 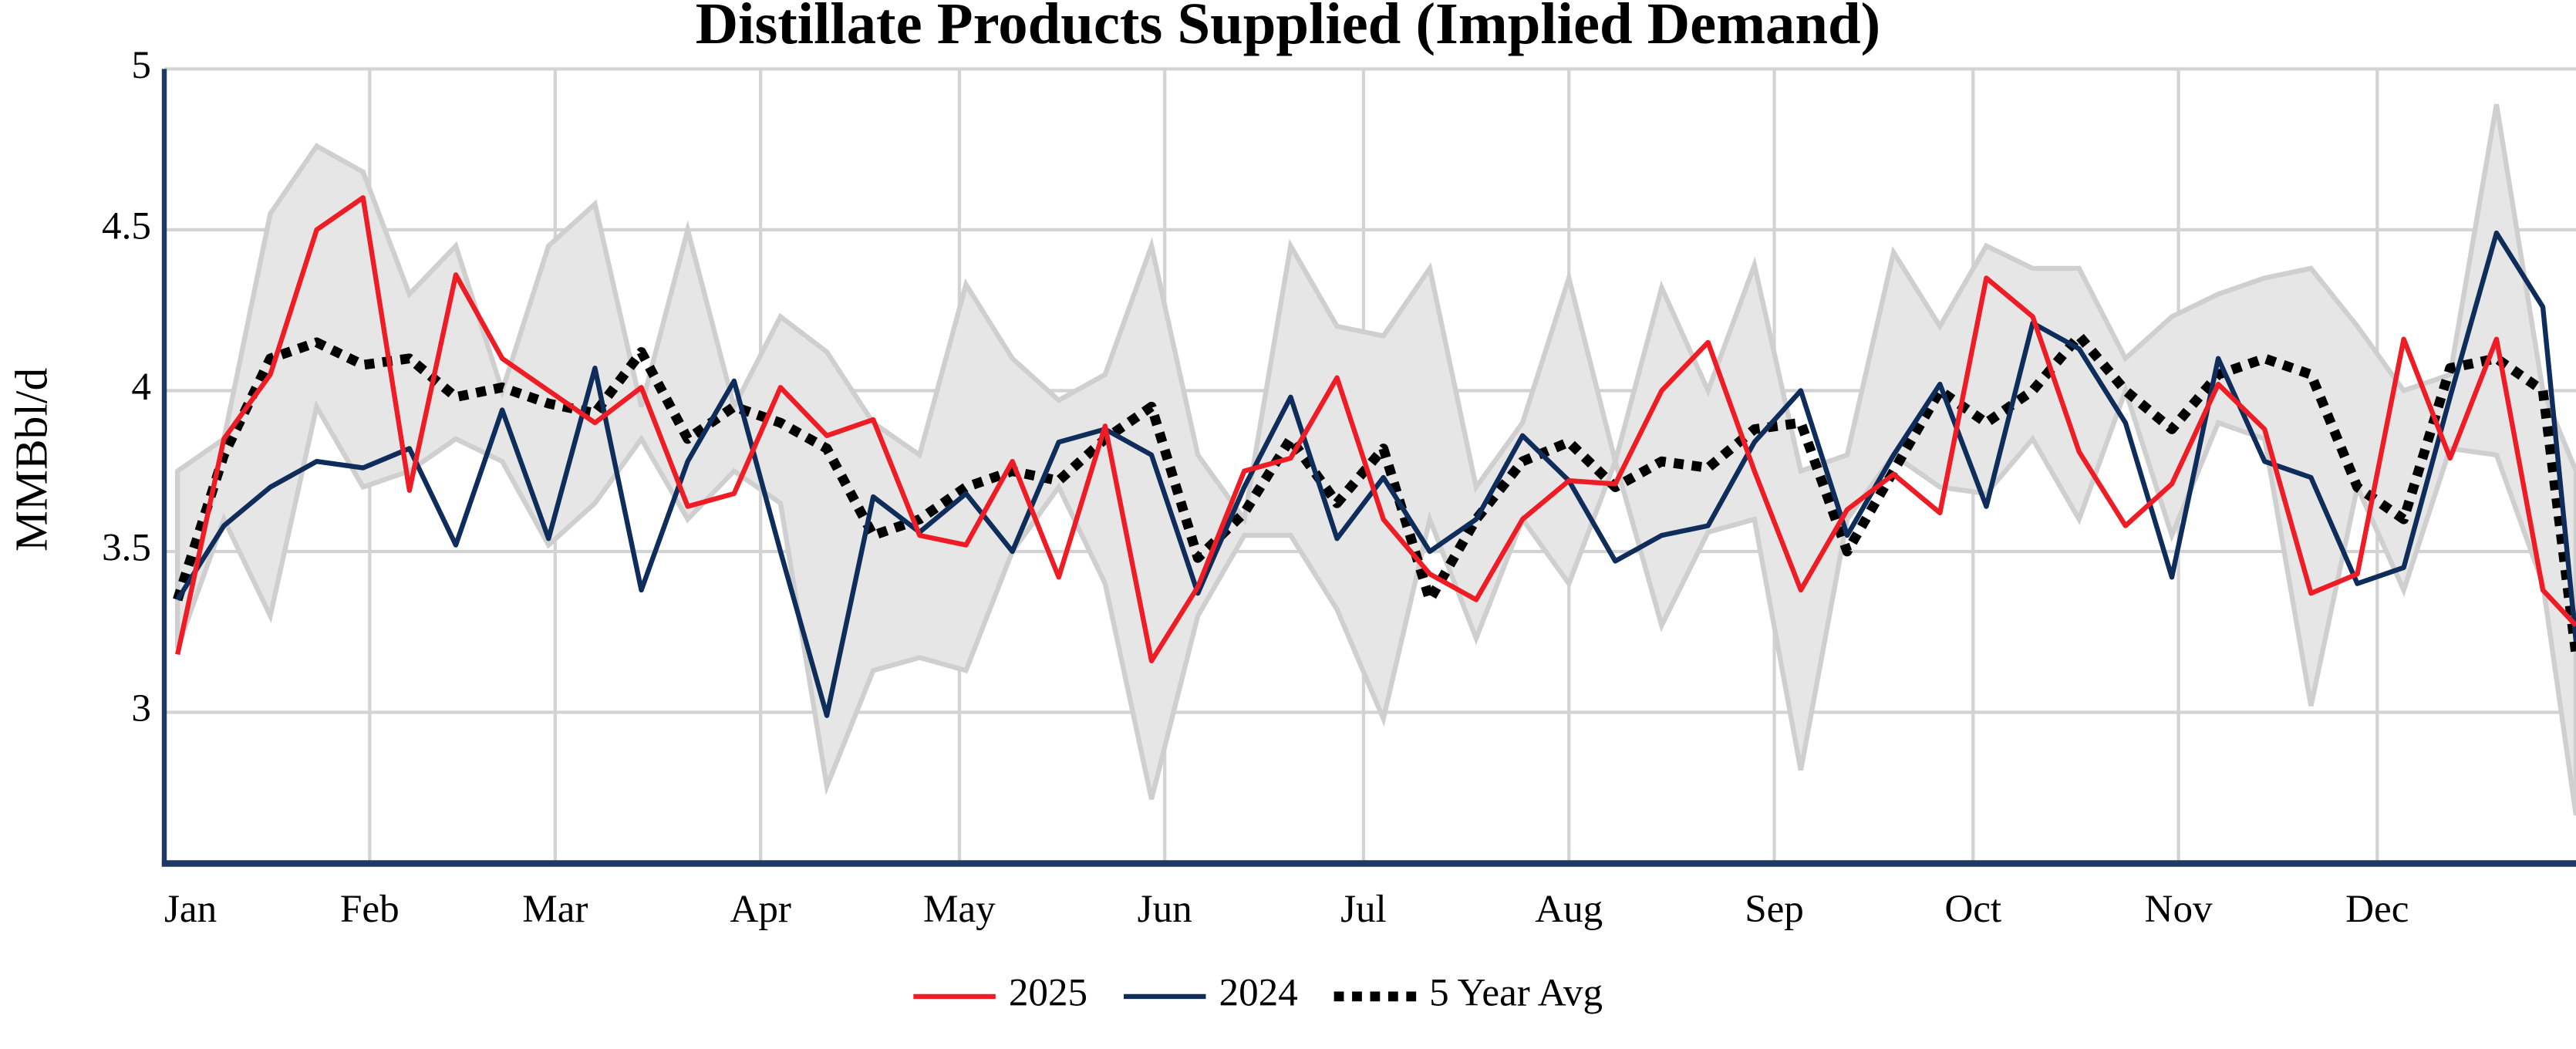 I want to click on x-tick-label: Sep, so click(x=1774, y=909).